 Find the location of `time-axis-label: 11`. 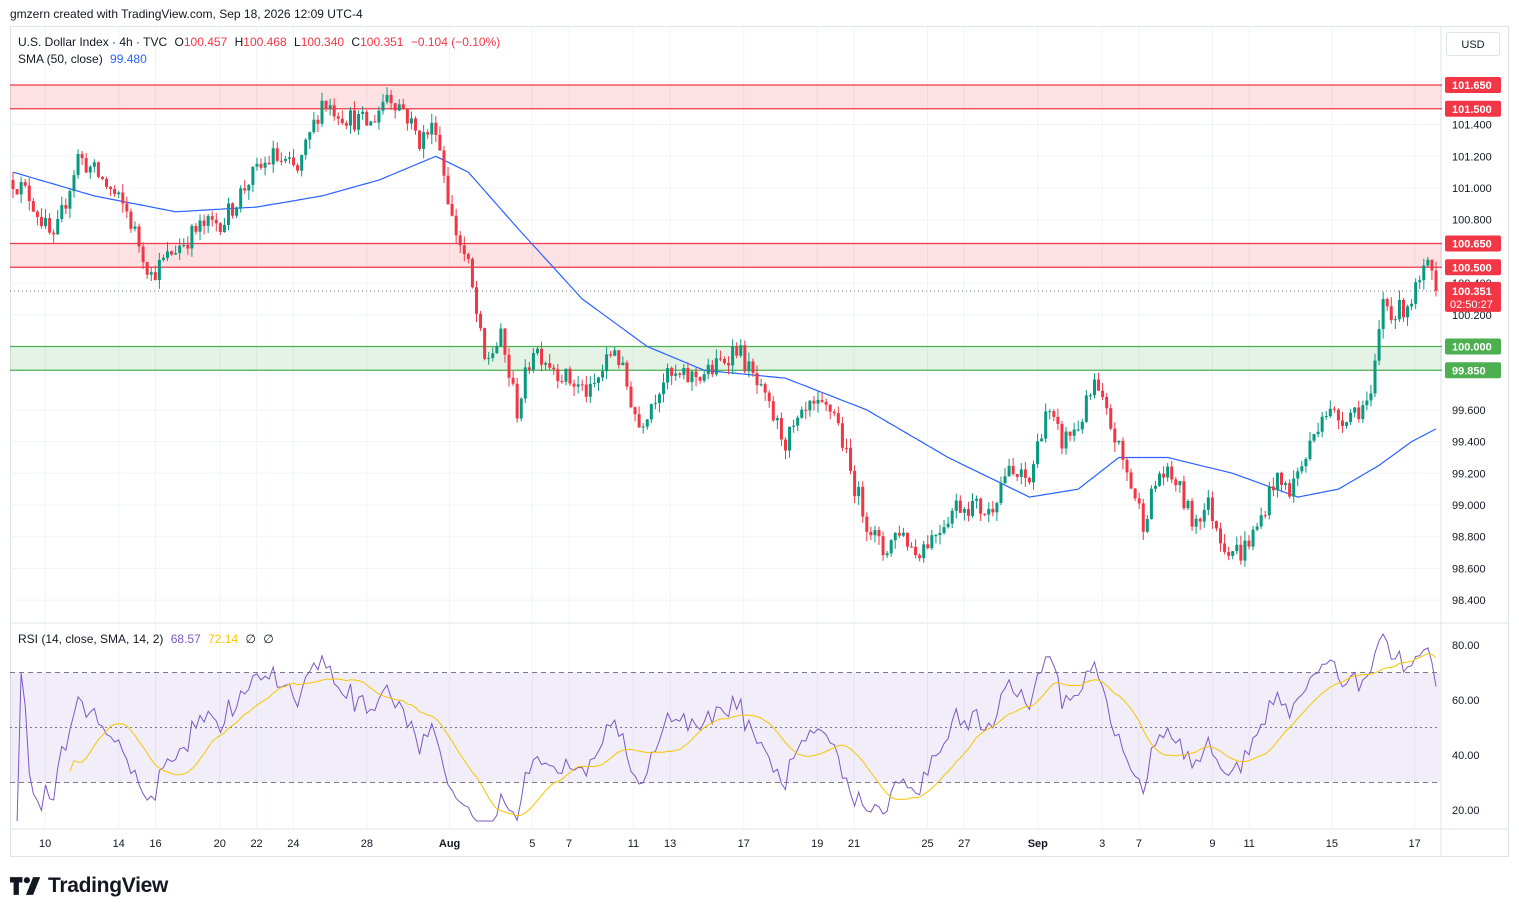

time-axis-label: 11 is located at coordinates (633, 844).